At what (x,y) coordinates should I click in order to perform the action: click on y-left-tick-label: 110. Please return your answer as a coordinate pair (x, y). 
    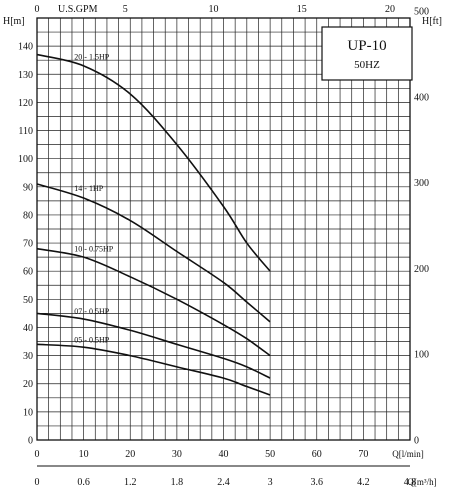
    Looking at the image, I should click on (25, 131).